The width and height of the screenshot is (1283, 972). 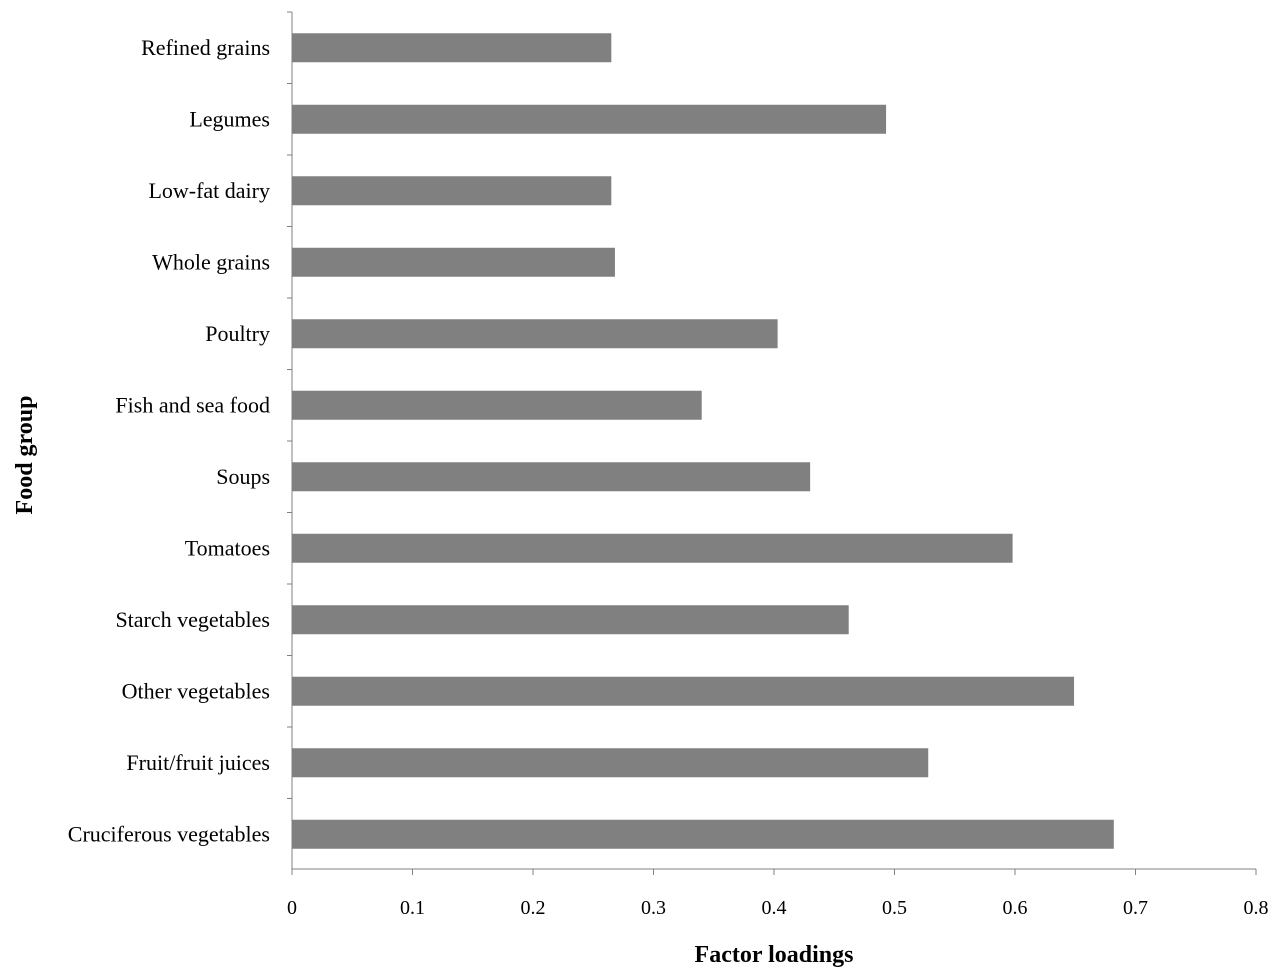 What do you see at coordinates (196, 690) in the screenshot?
I see `category-label: Other vegetables` at bounding box center [196, 690].